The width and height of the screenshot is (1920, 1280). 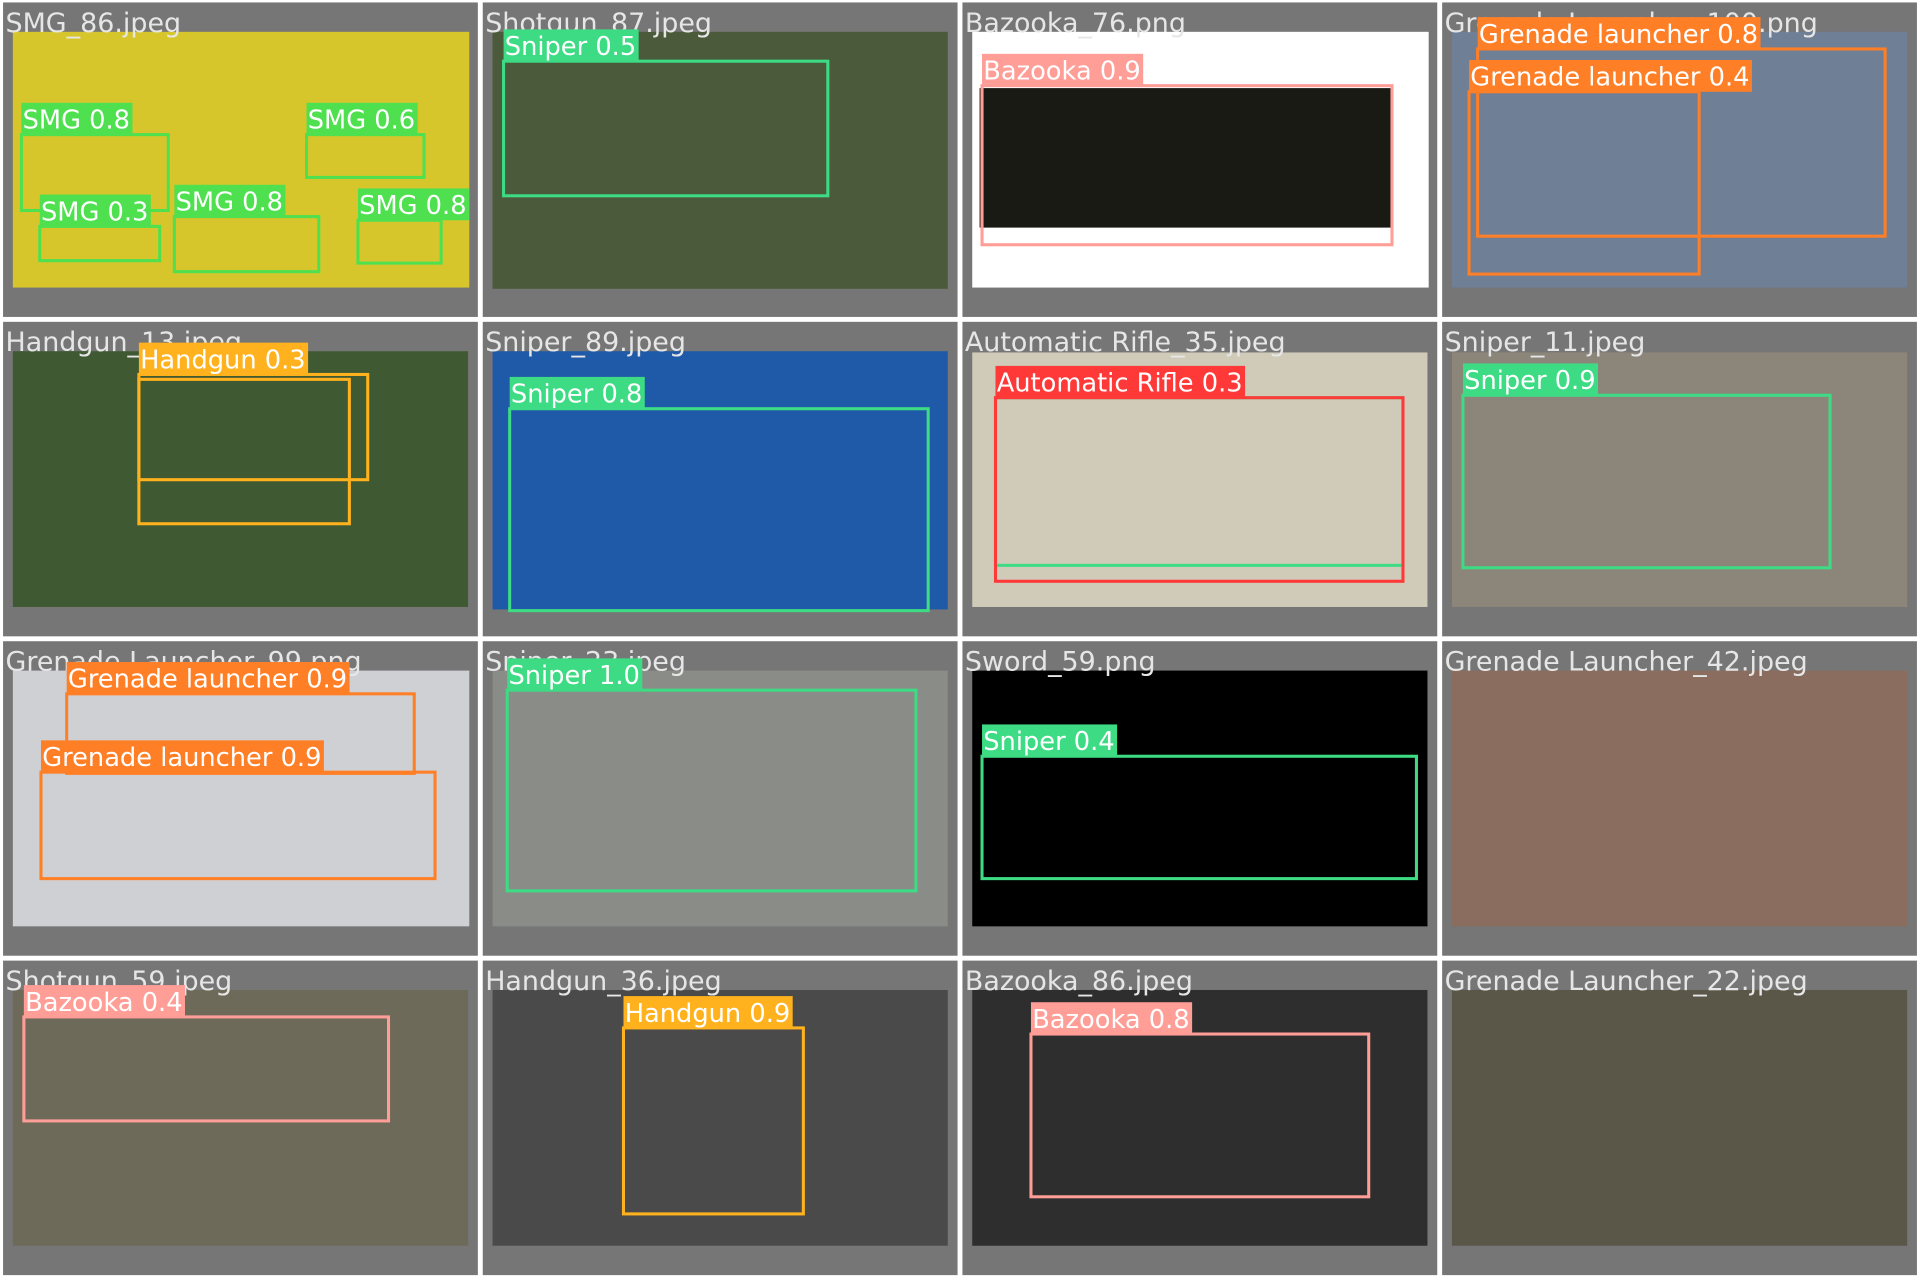 I want to click on detection-label: Bazooka 0.9, so click(x=1061, y=72).